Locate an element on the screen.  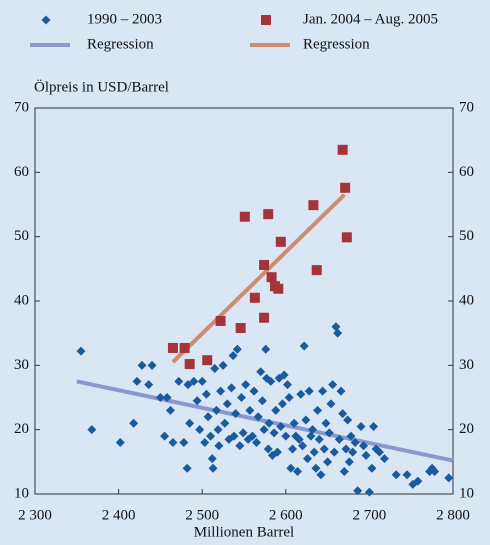
x-tick-label: 2 400 is located at coordinates (119, 515).